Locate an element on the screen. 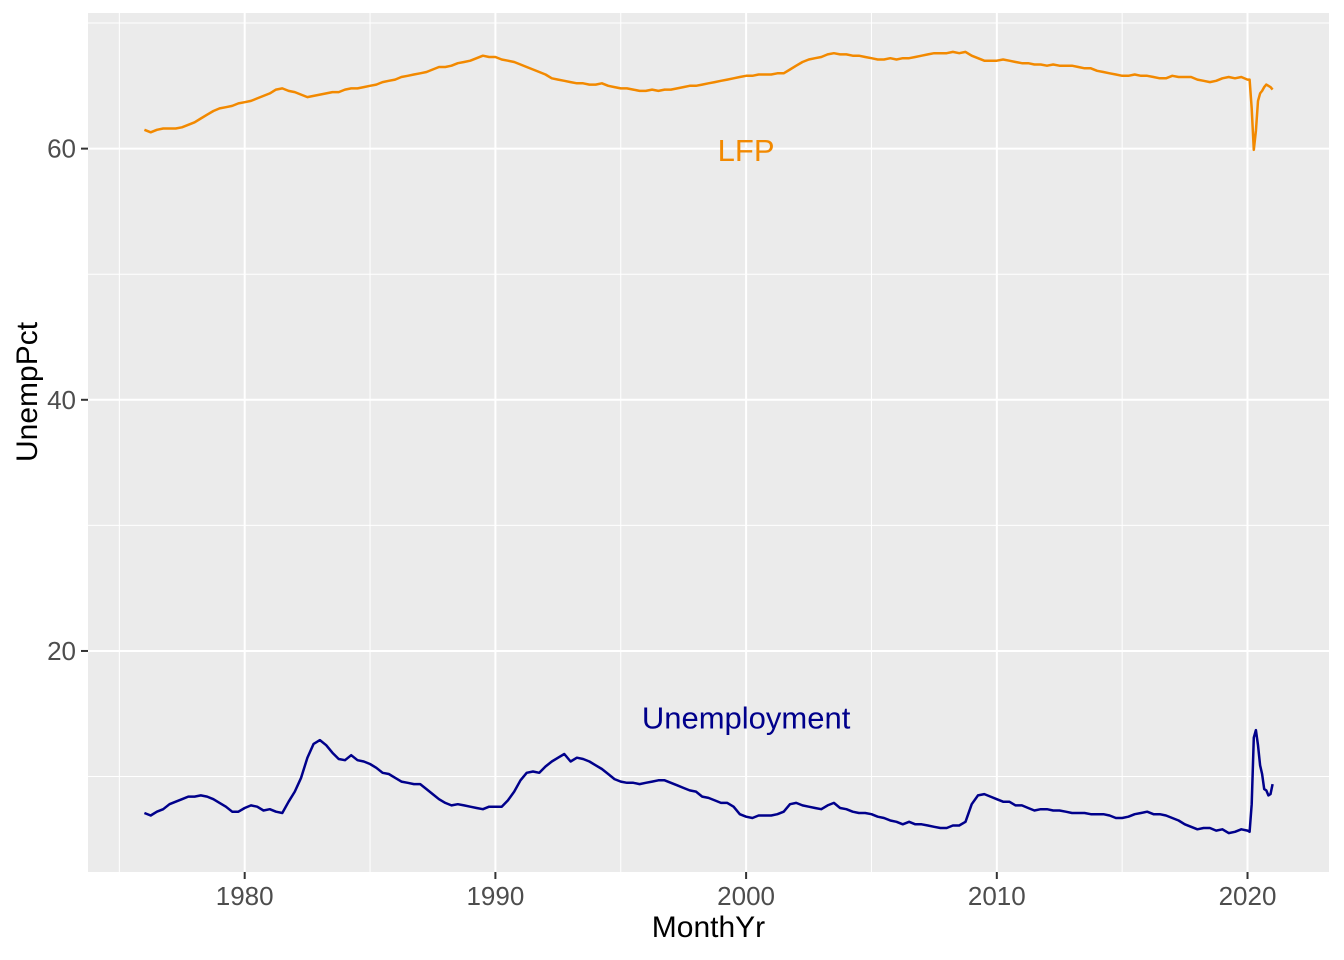  y-axis-title: UnempPct is located at coordinates (27, 391).